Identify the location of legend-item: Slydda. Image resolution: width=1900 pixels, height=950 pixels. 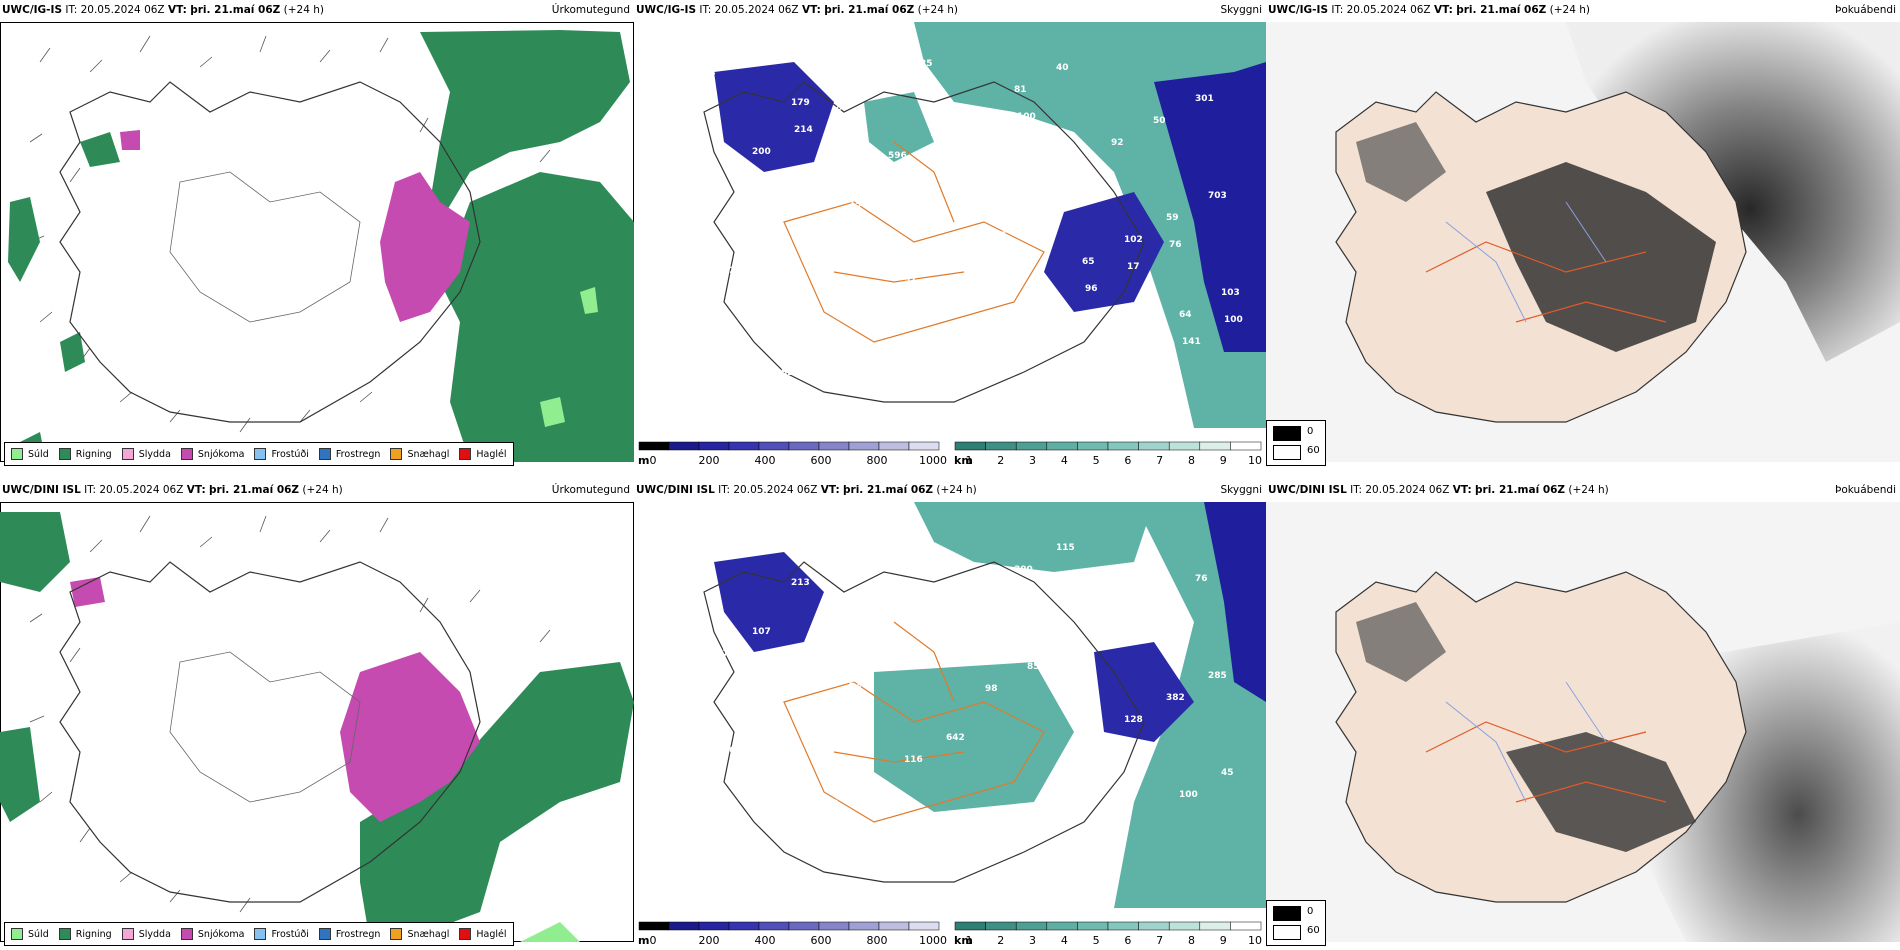
(146, 934).